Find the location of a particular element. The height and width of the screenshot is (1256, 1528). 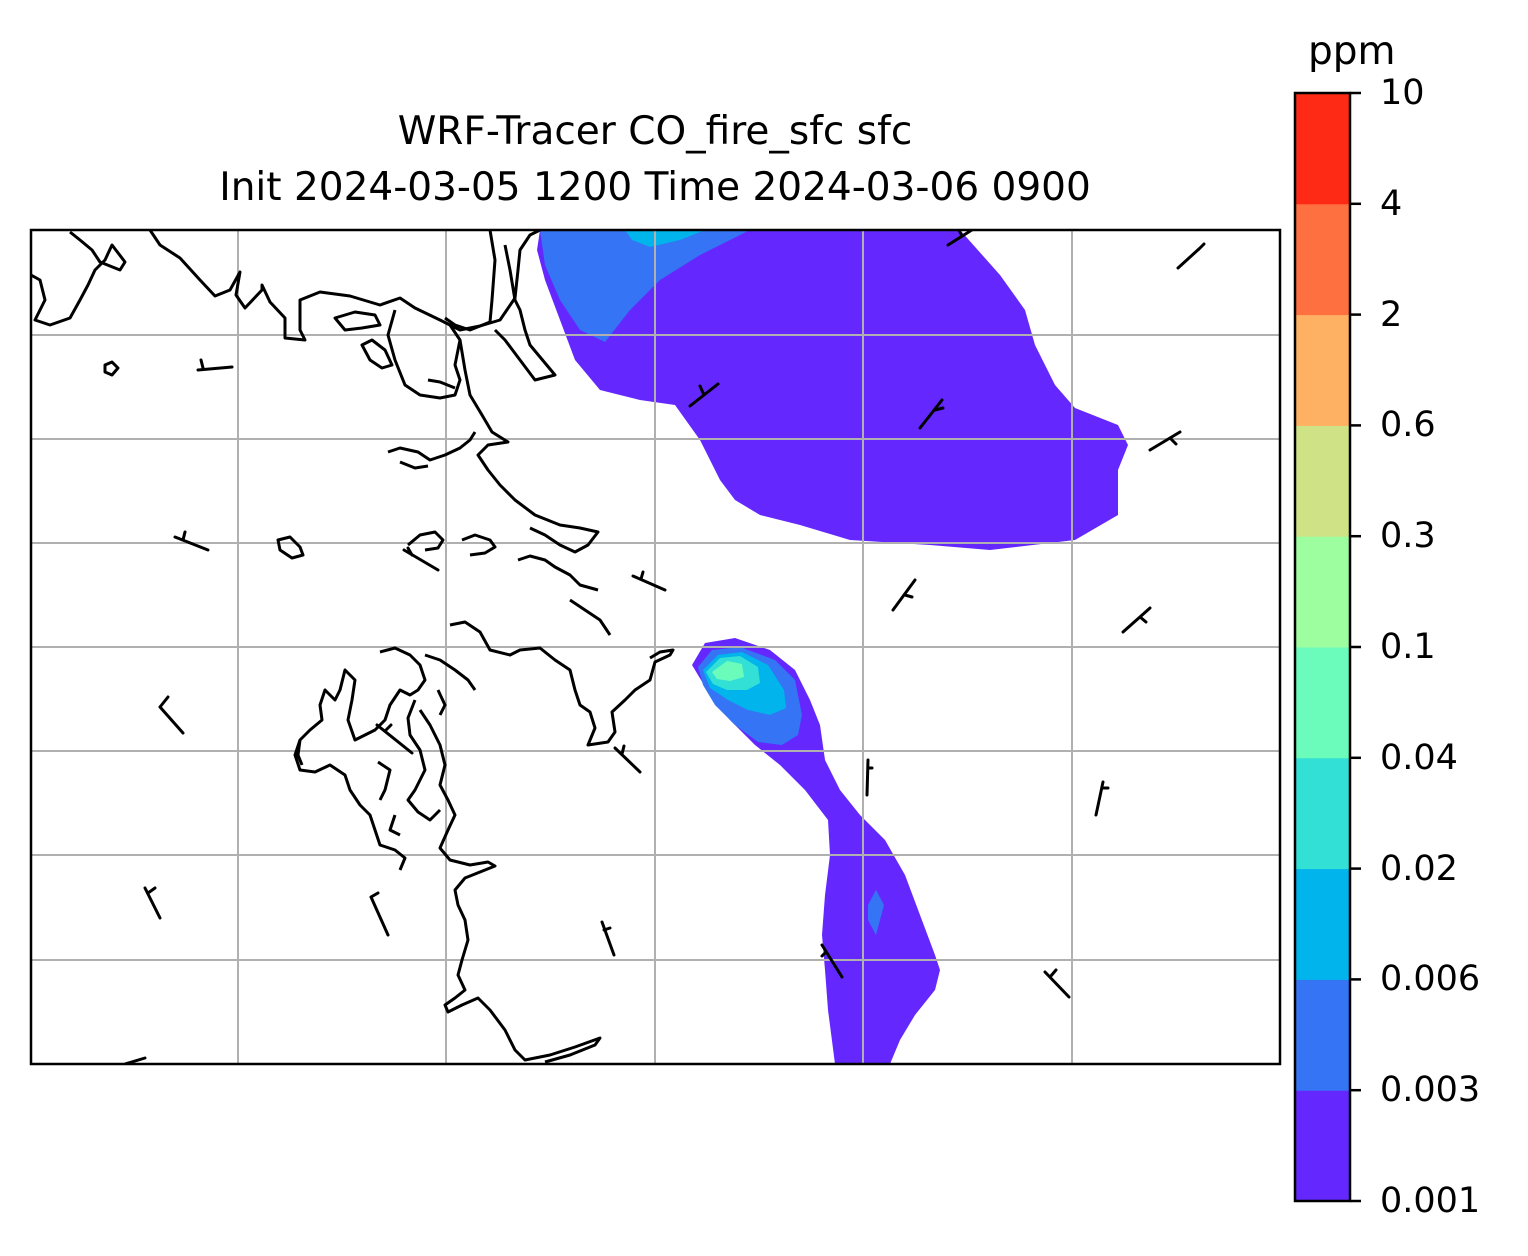

coastline-inner-bays is located at coordinates (427, 745).